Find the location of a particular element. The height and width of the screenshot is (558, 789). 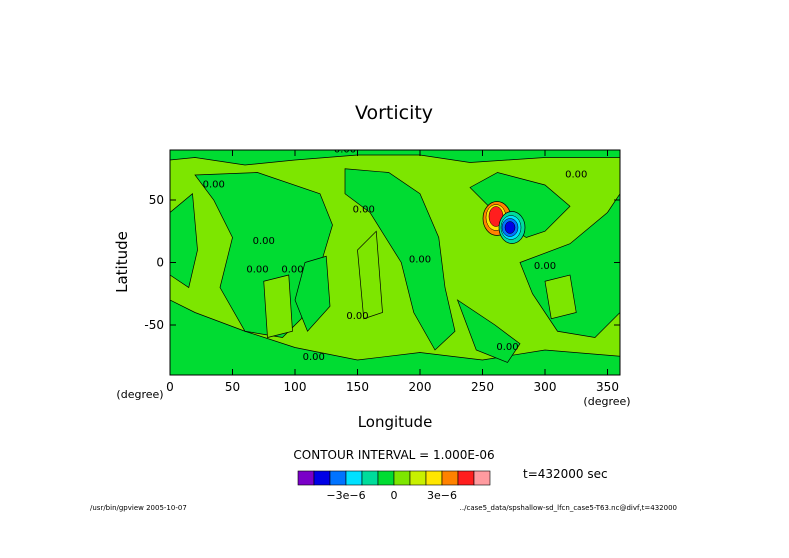

colorbar: −3e−6 0 3e−6 is located at coordinates (394, 486).